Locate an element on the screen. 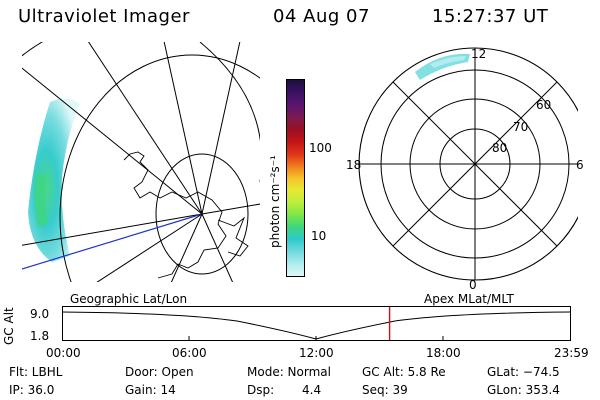  instrument-title: Ultraviolet Imager is located at coordinates (104, 16).